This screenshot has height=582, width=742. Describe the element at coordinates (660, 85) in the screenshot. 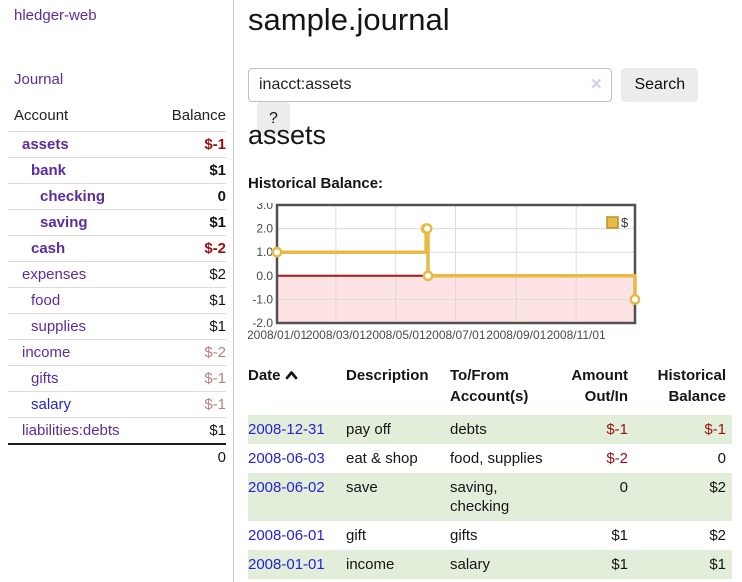

I see `search-button: Search` at that location.